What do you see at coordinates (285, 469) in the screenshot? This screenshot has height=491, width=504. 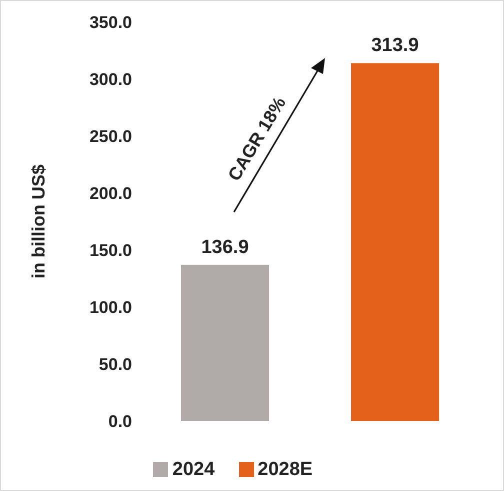 I see `legend-label: 2028E` at bounding box center [285, 469].